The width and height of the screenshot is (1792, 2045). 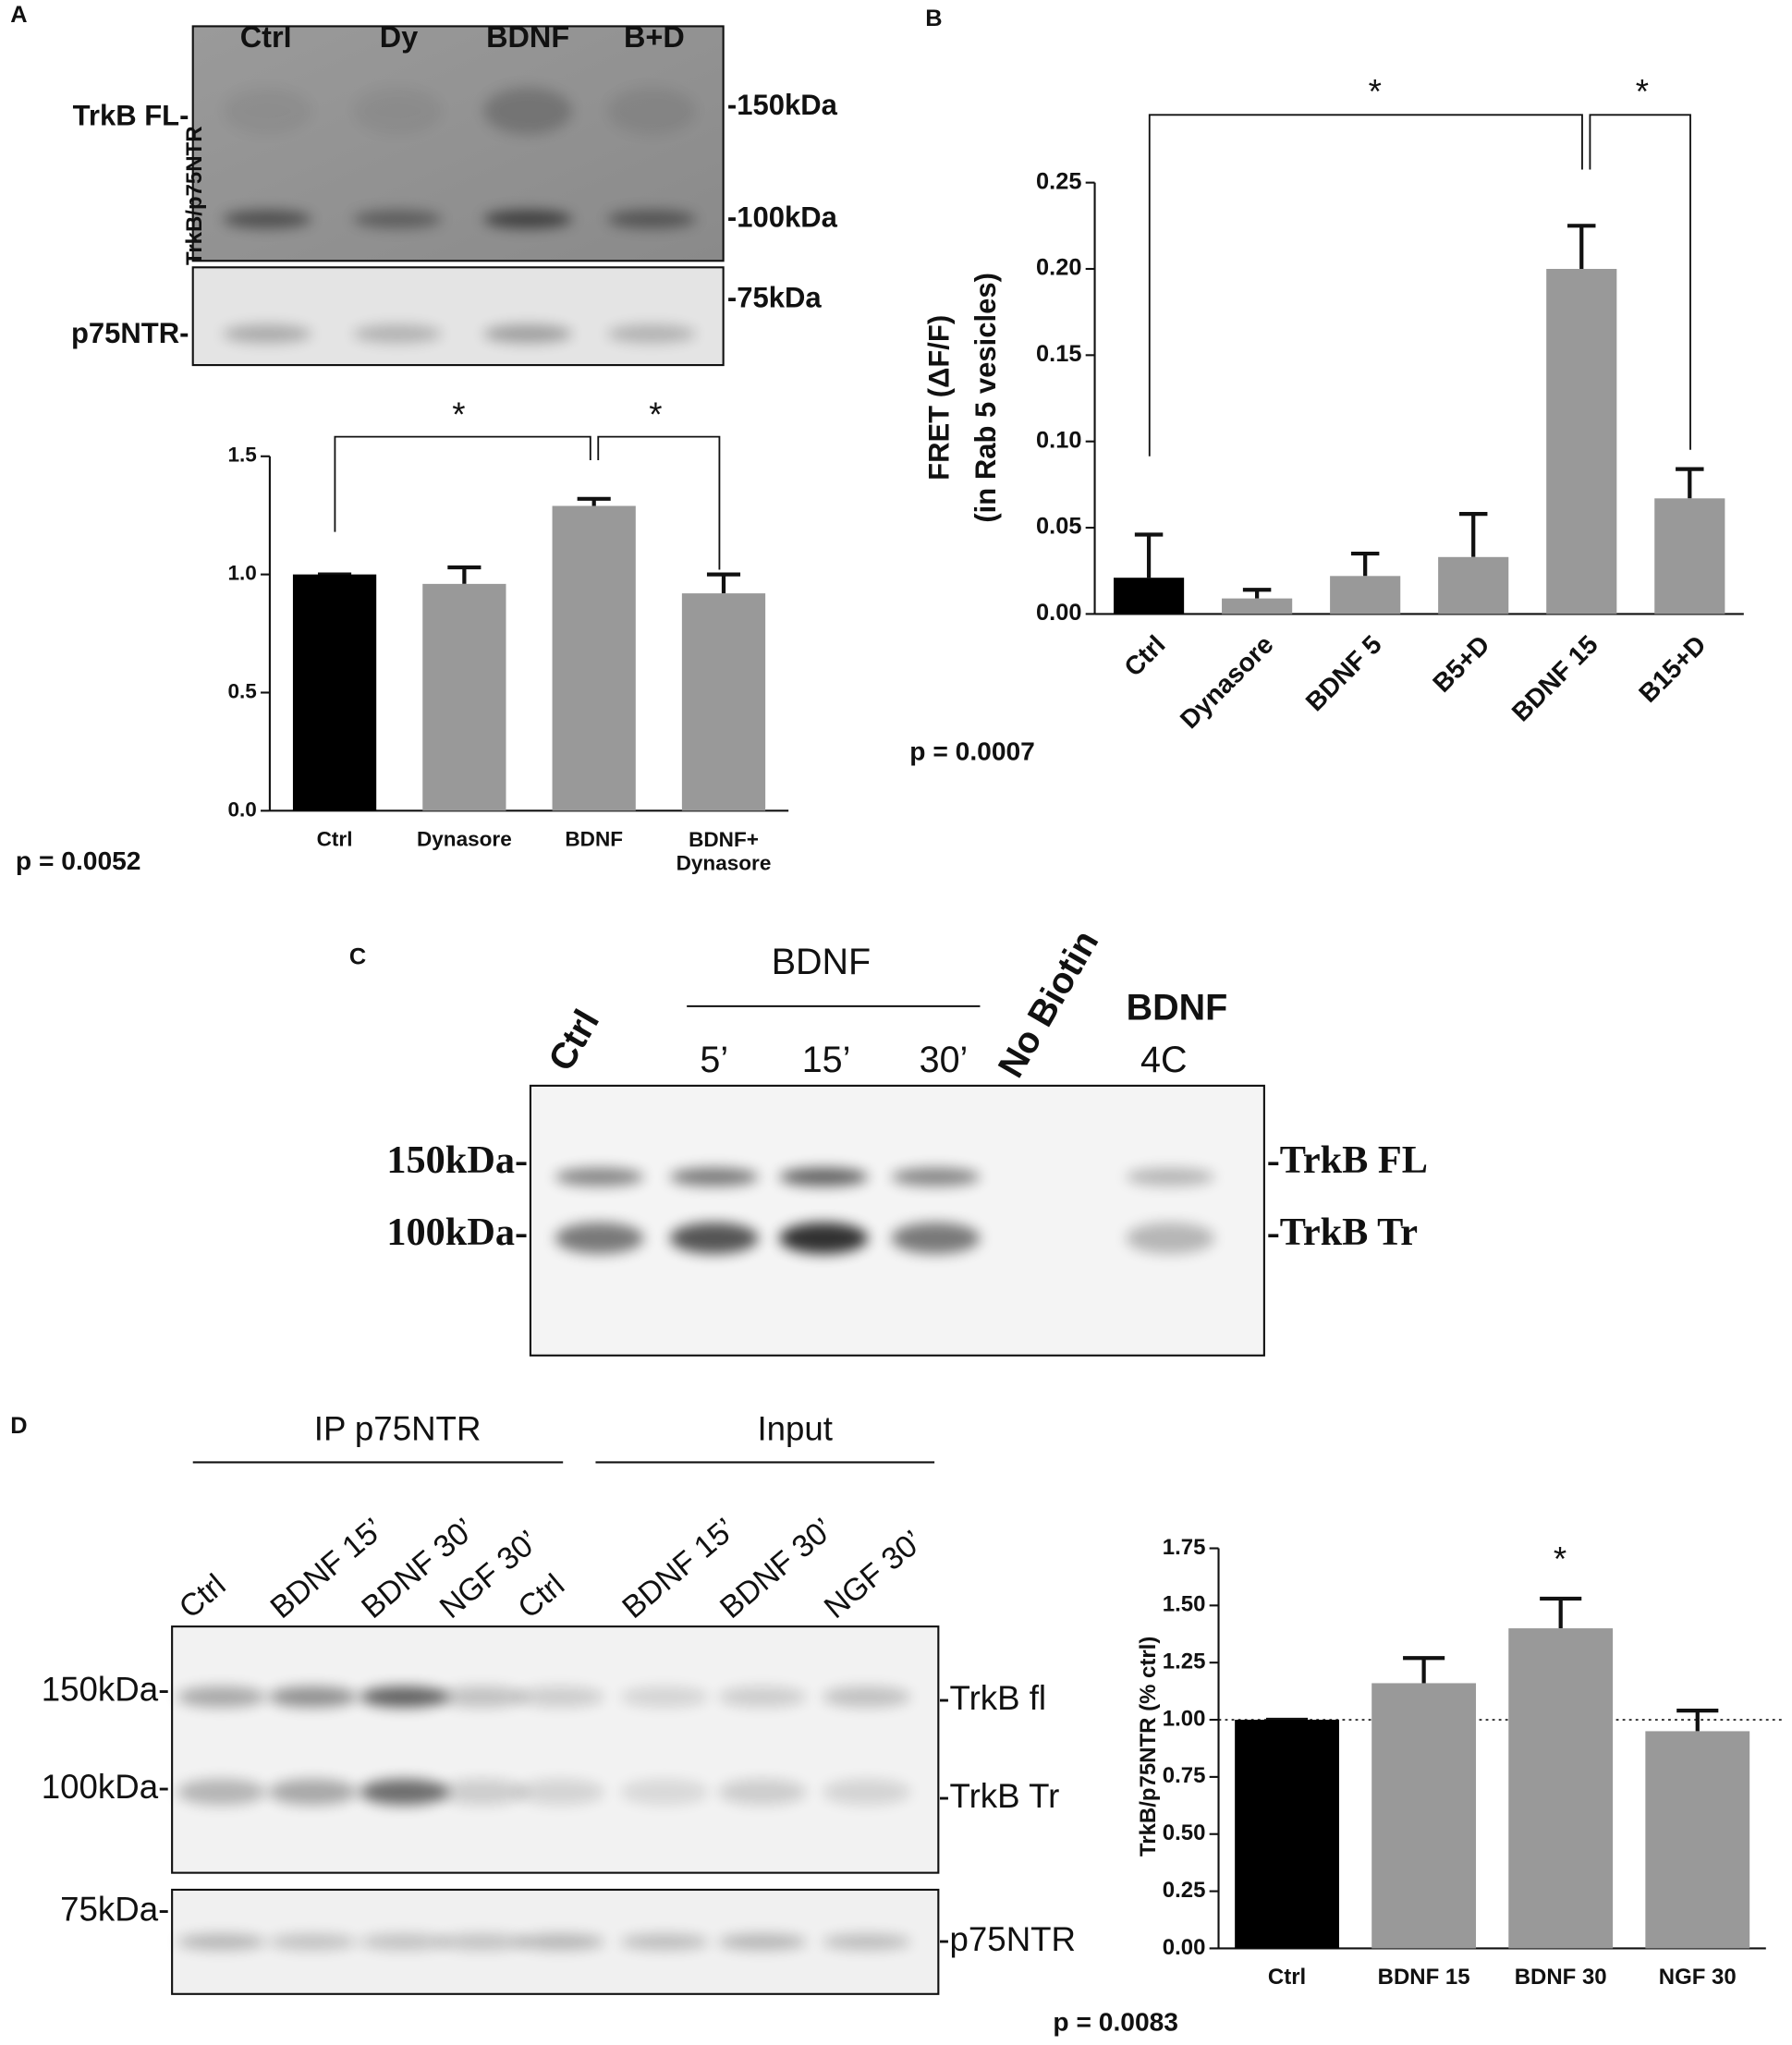 What do you see at coordinates (1184, 1661) in the screenshot?
I see `y-tick-label: 1.25` at bounding box center [1184, 1661].